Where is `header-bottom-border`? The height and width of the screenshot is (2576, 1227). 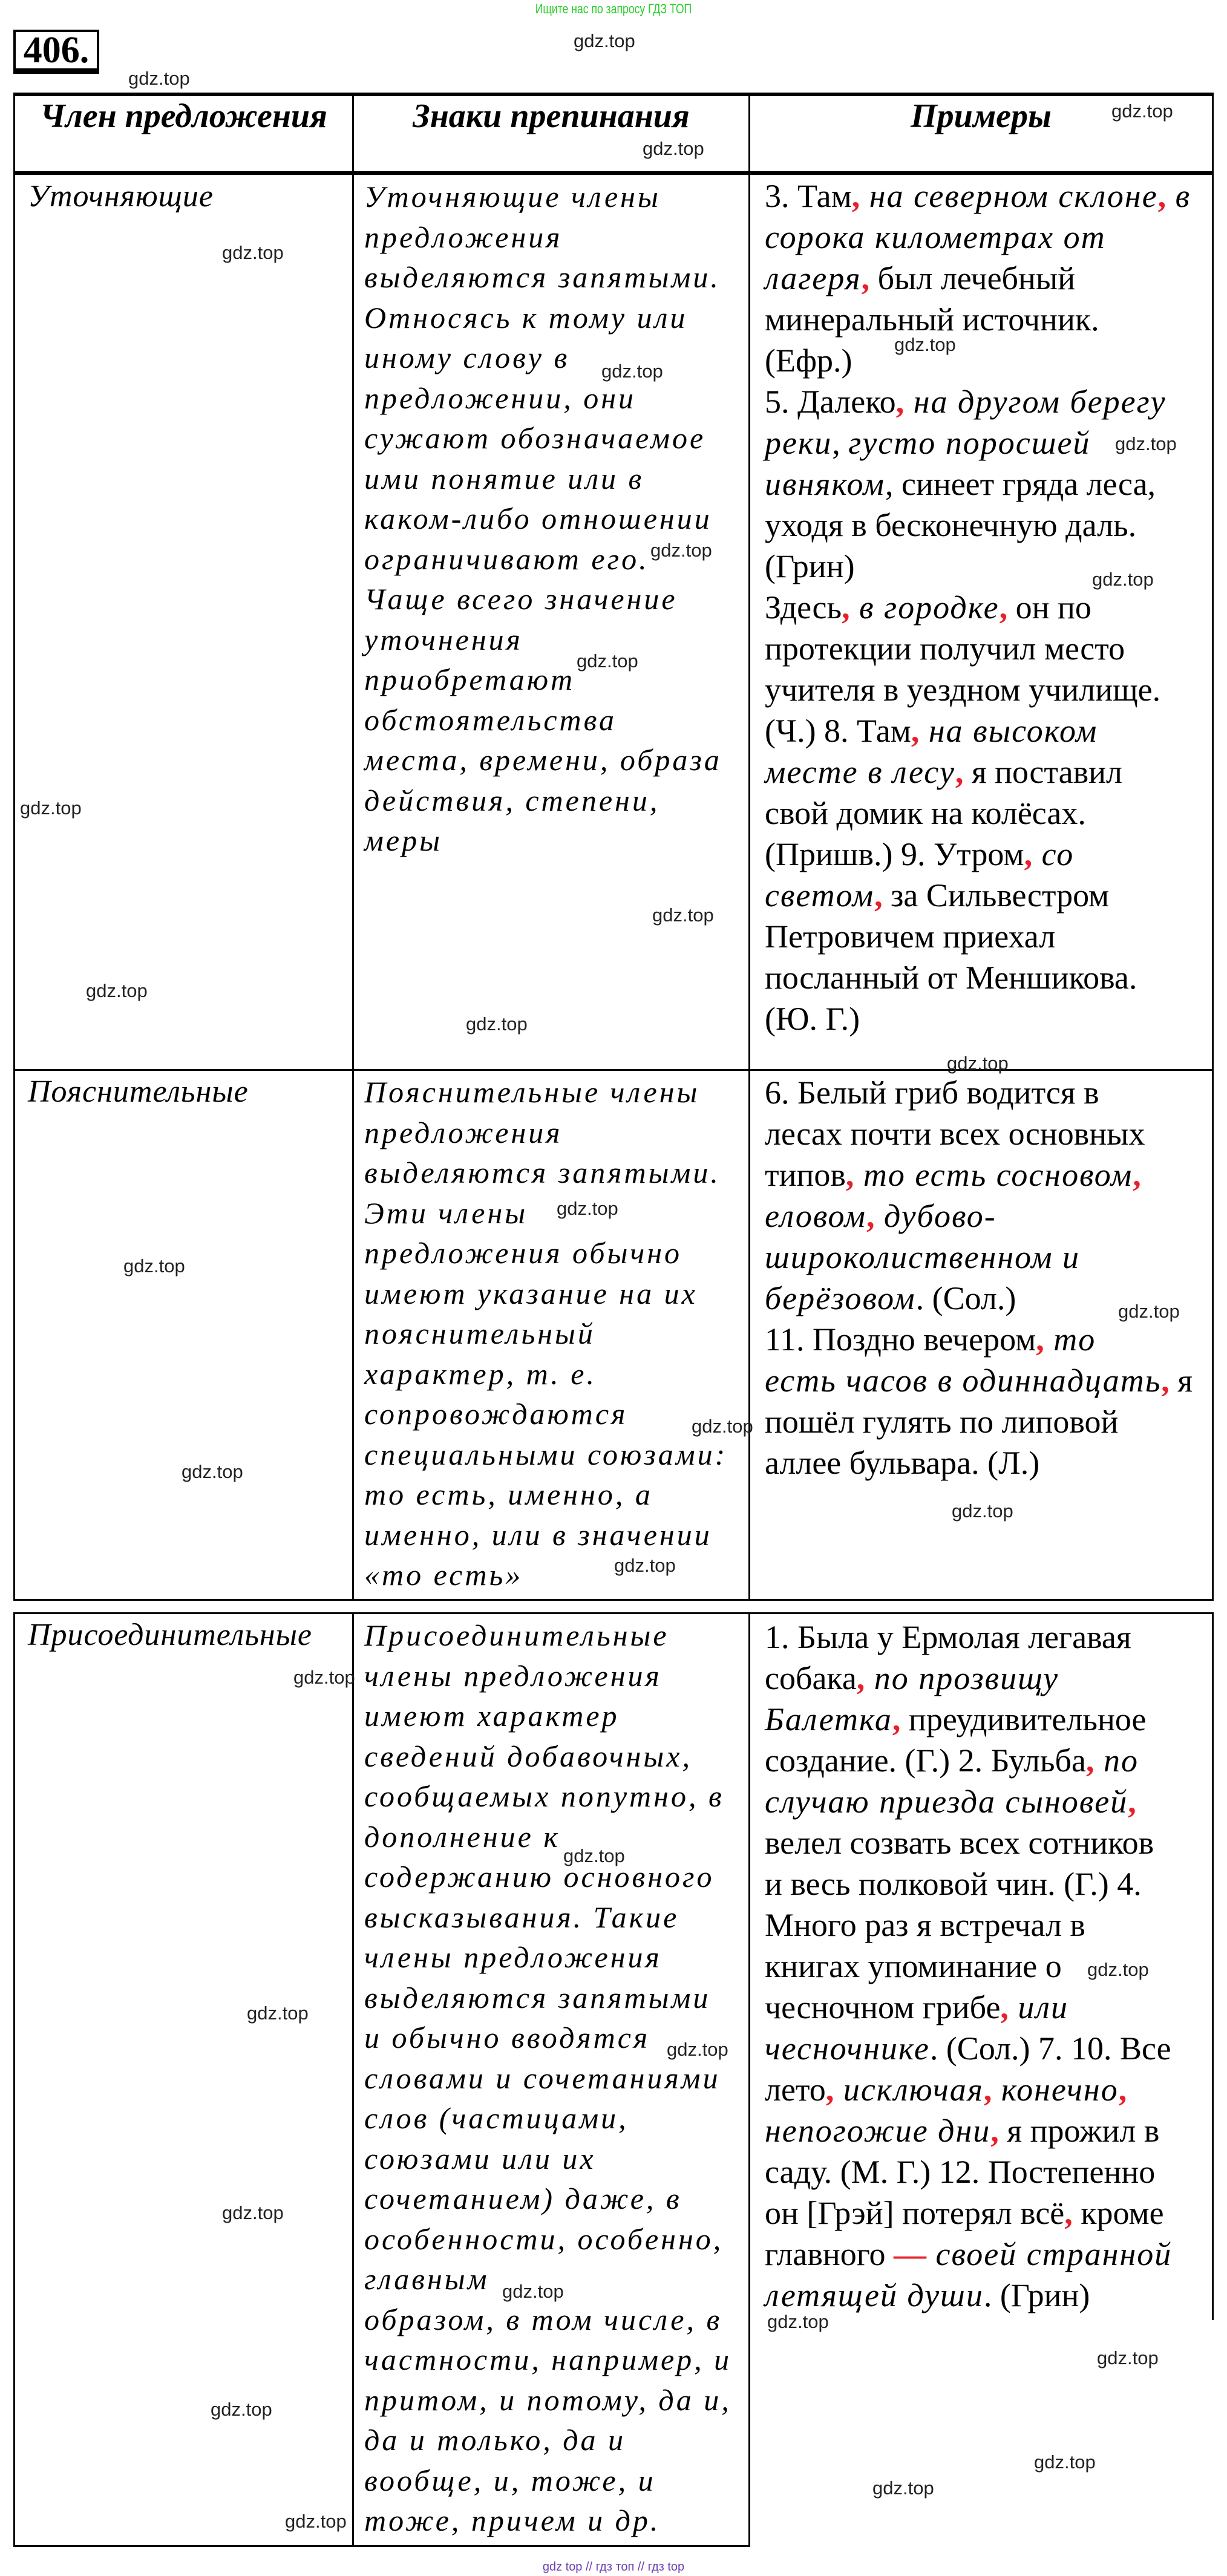
header-bottom-border is located at coordinates (613, 173).